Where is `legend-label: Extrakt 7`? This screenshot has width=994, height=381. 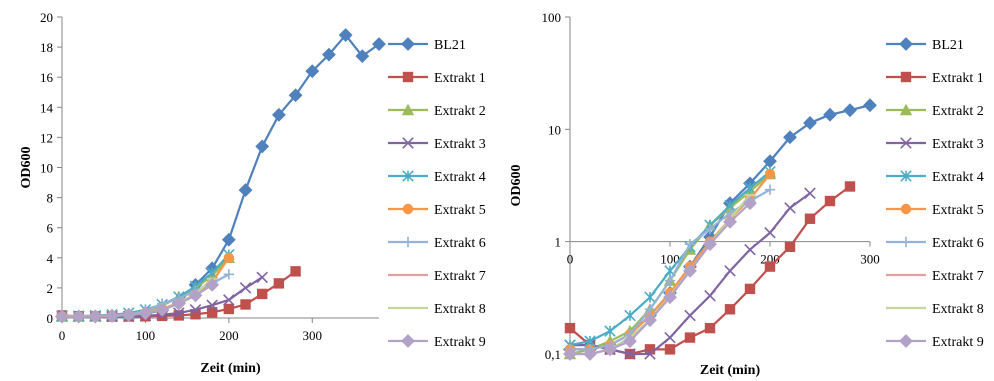 legend-label: Extrakt 7 is located at coordinates (958, 276).